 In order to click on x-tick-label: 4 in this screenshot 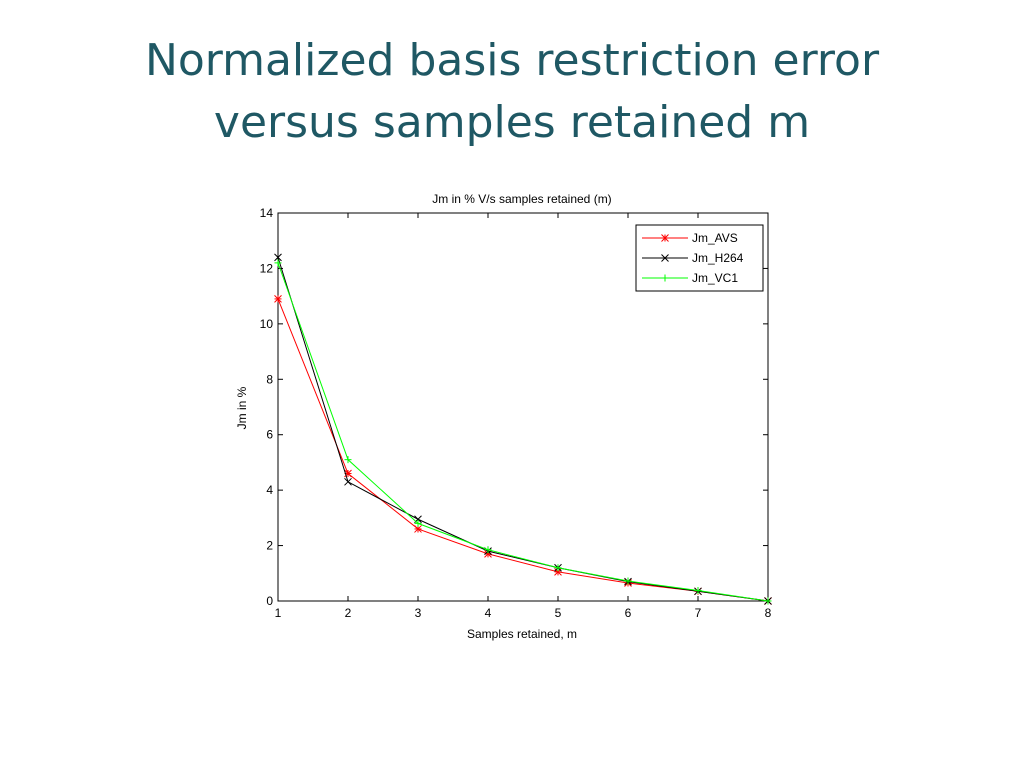, I will do `click(488, 613)`.